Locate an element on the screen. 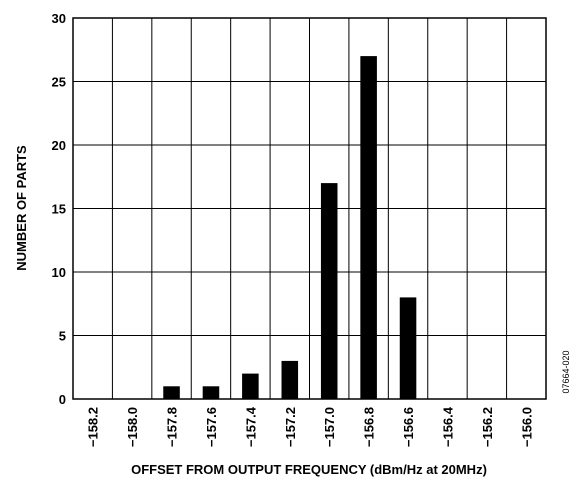 This screenshot has width=579, height=481. y-tick-label: 15 is located at coordinates (59, 209).